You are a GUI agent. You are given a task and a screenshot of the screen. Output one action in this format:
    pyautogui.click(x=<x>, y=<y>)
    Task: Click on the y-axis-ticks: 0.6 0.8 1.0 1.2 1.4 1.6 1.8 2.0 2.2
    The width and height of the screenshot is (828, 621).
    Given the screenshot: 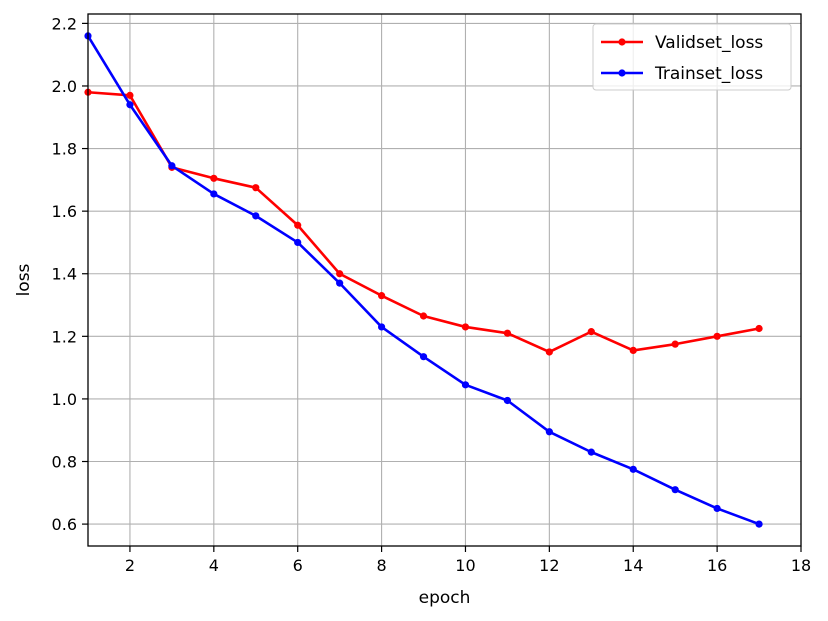 What is the action you would take?
    pyautogui.click(x=70, y=274)
    